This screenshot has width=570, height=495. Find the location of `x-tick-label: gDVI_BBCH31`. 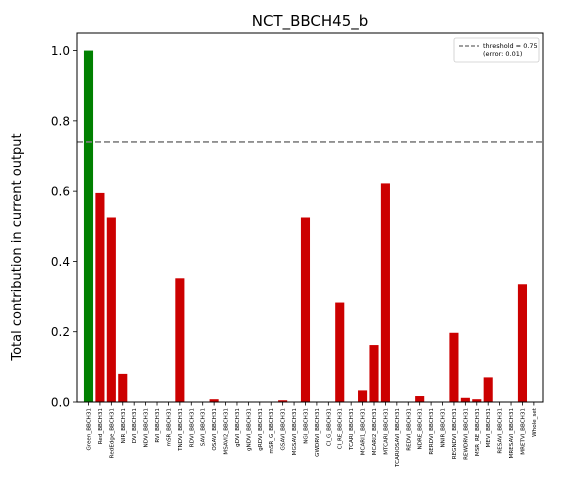

x-tick-label: gDVI_BBCH31 is located at coordinates (238, 427).